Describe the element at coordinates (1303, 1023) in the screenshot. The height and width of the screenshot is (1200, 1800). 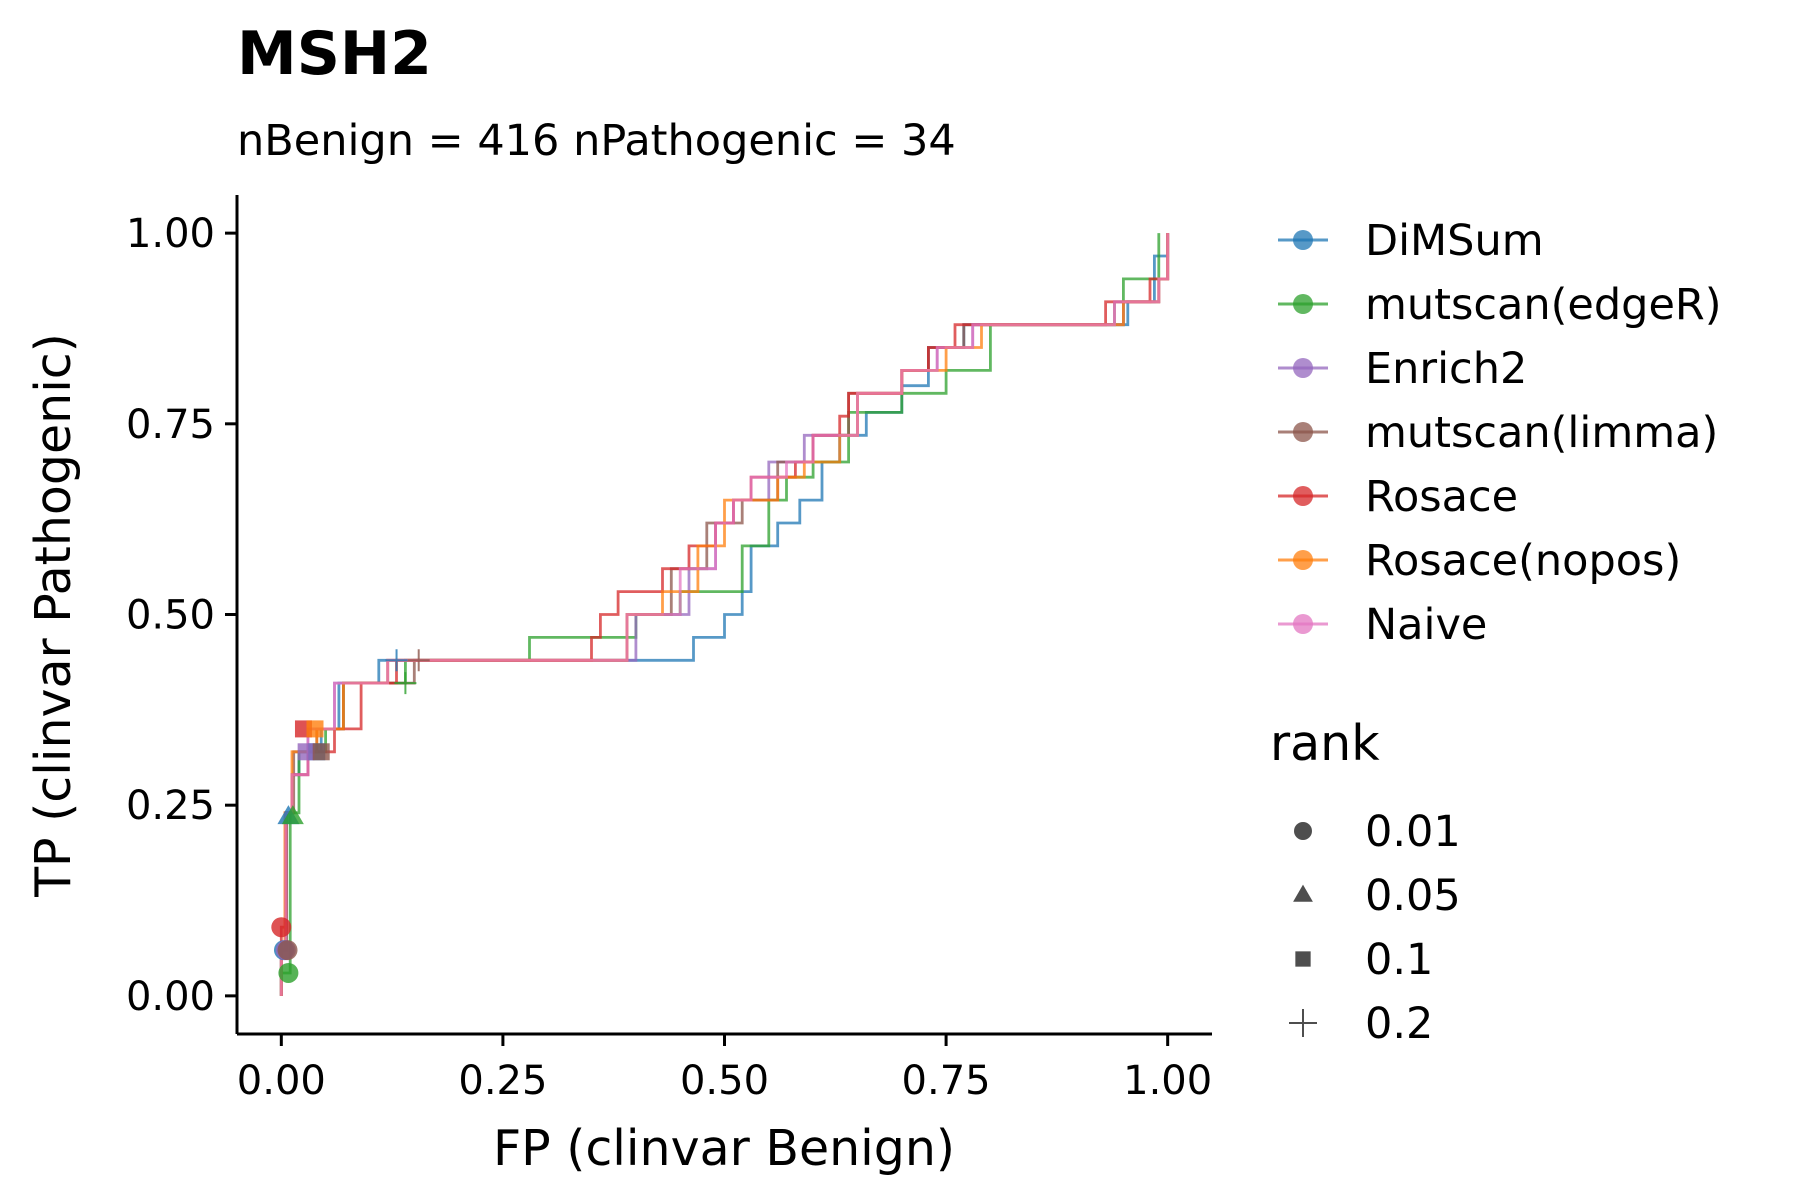
I see `rank-legend-plus-icon` at that location.